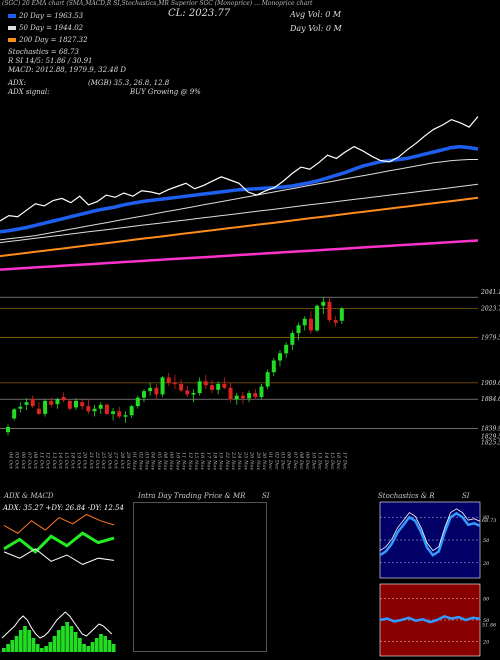  What do you see at coordinates (490, 399) in the screenshot?
I see `price-axis-label: 1884.63` at bounding box center [490, 399].